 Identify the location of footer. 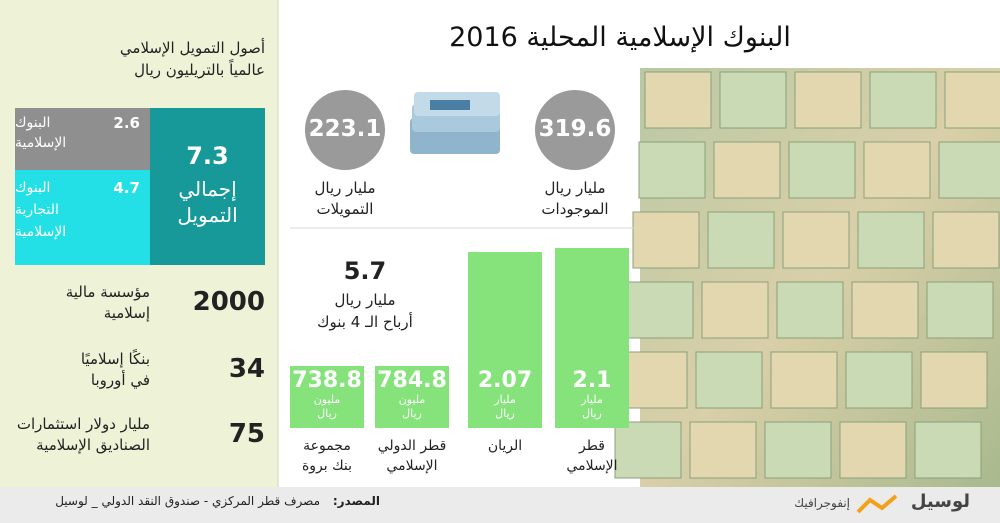
(500, 505).